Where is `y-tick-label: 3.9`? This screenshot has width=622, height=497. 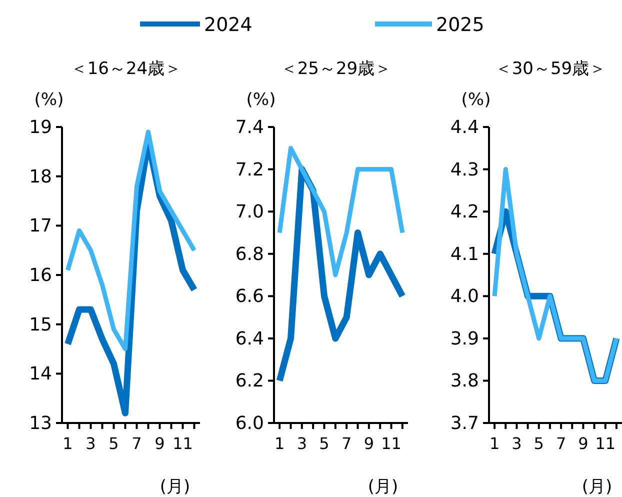
y-tick-label: 3.9 is located at coordinates (464, 339).